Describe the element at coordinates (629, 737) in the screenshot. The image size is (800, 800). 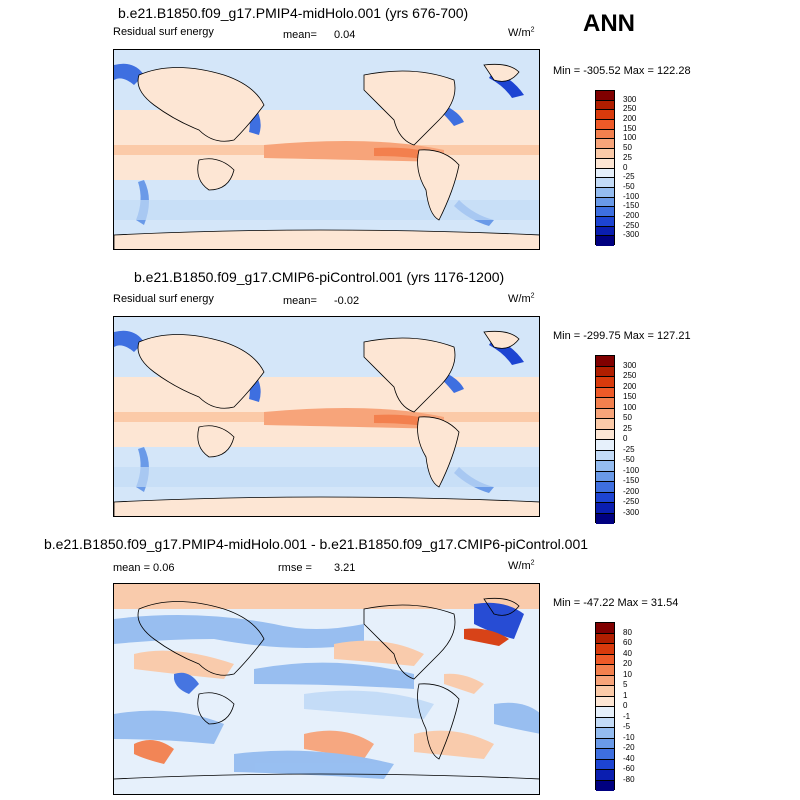
I see `colorbar-tick-label: -10` at that location.